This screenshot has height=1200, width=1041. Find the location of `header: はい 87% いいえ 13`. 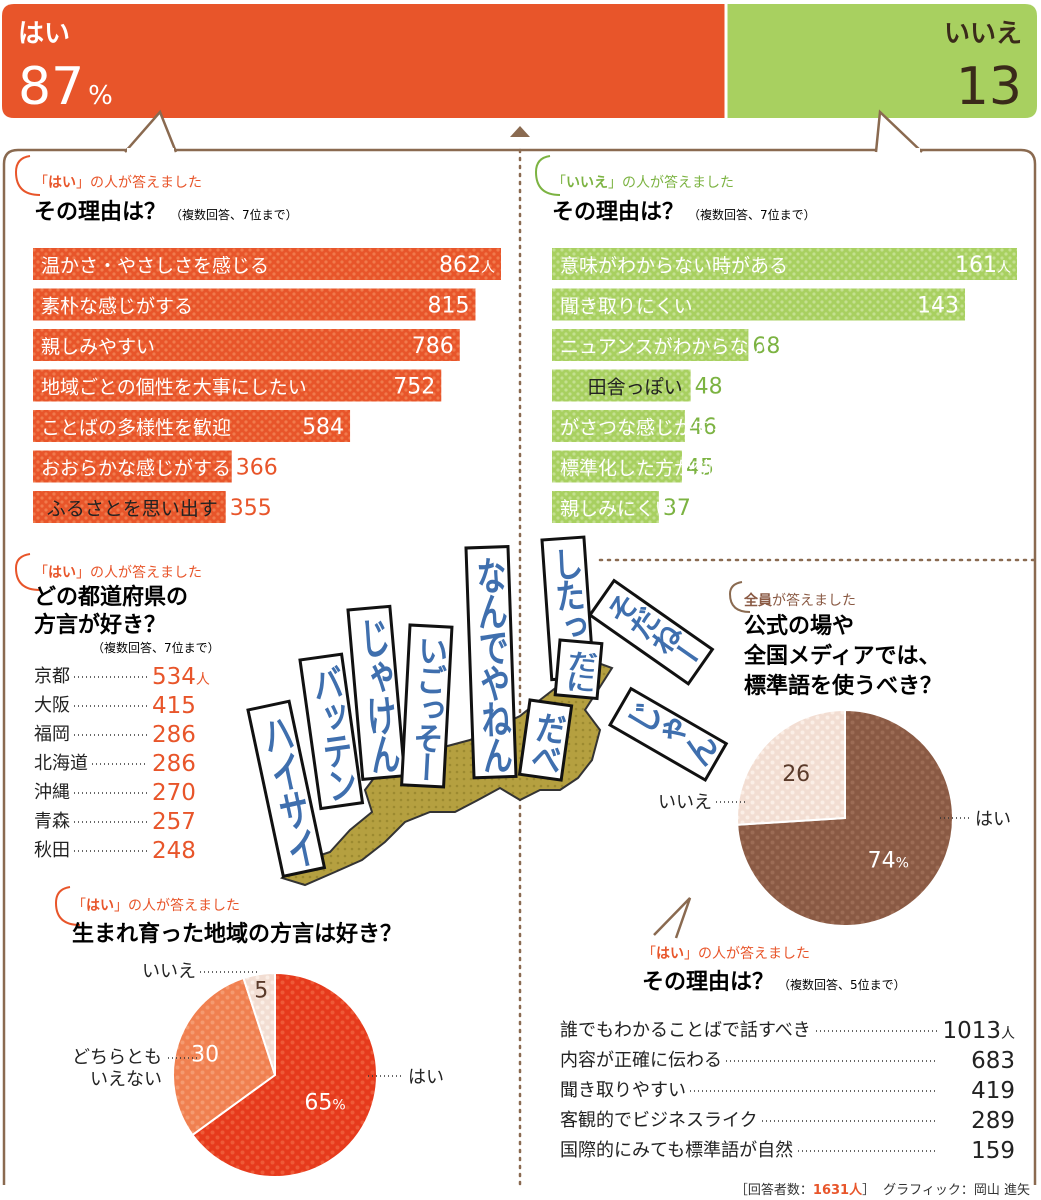

header: はい 87% いいえ 13 is located at coordinates (519, 61).